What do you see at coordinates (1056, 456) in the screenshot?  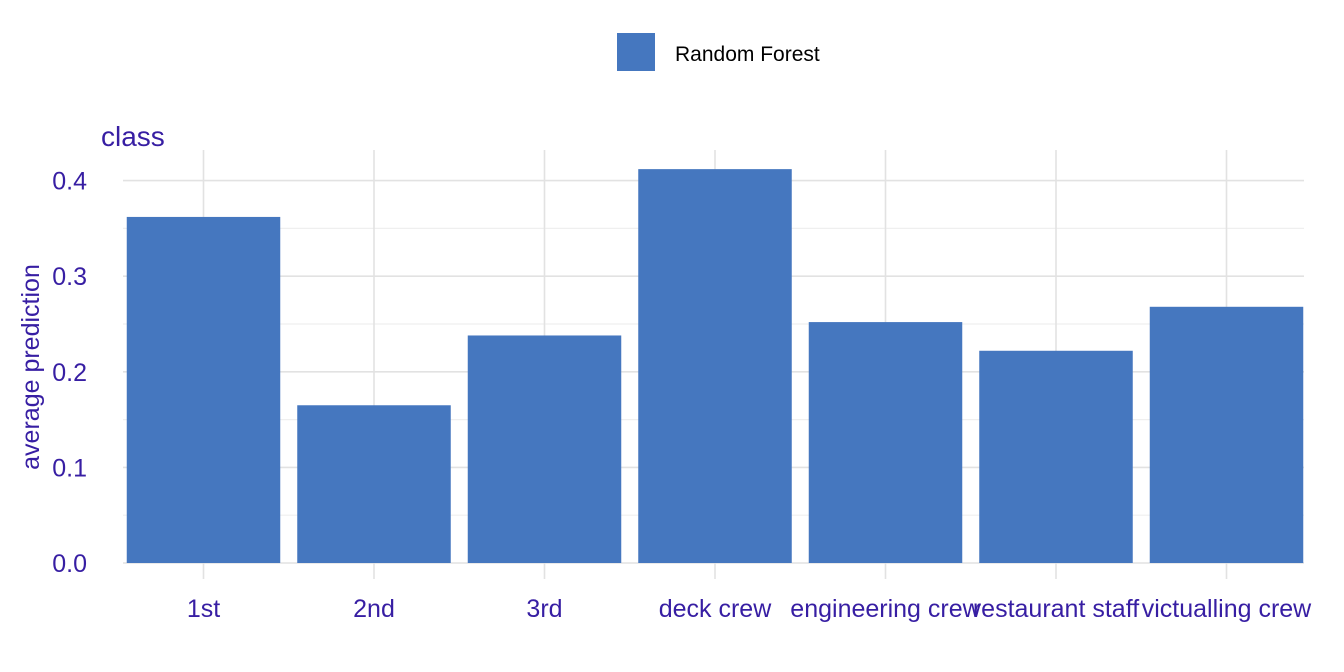 I see `bar-restaurant-staff` at bounding box center [1056, 456].